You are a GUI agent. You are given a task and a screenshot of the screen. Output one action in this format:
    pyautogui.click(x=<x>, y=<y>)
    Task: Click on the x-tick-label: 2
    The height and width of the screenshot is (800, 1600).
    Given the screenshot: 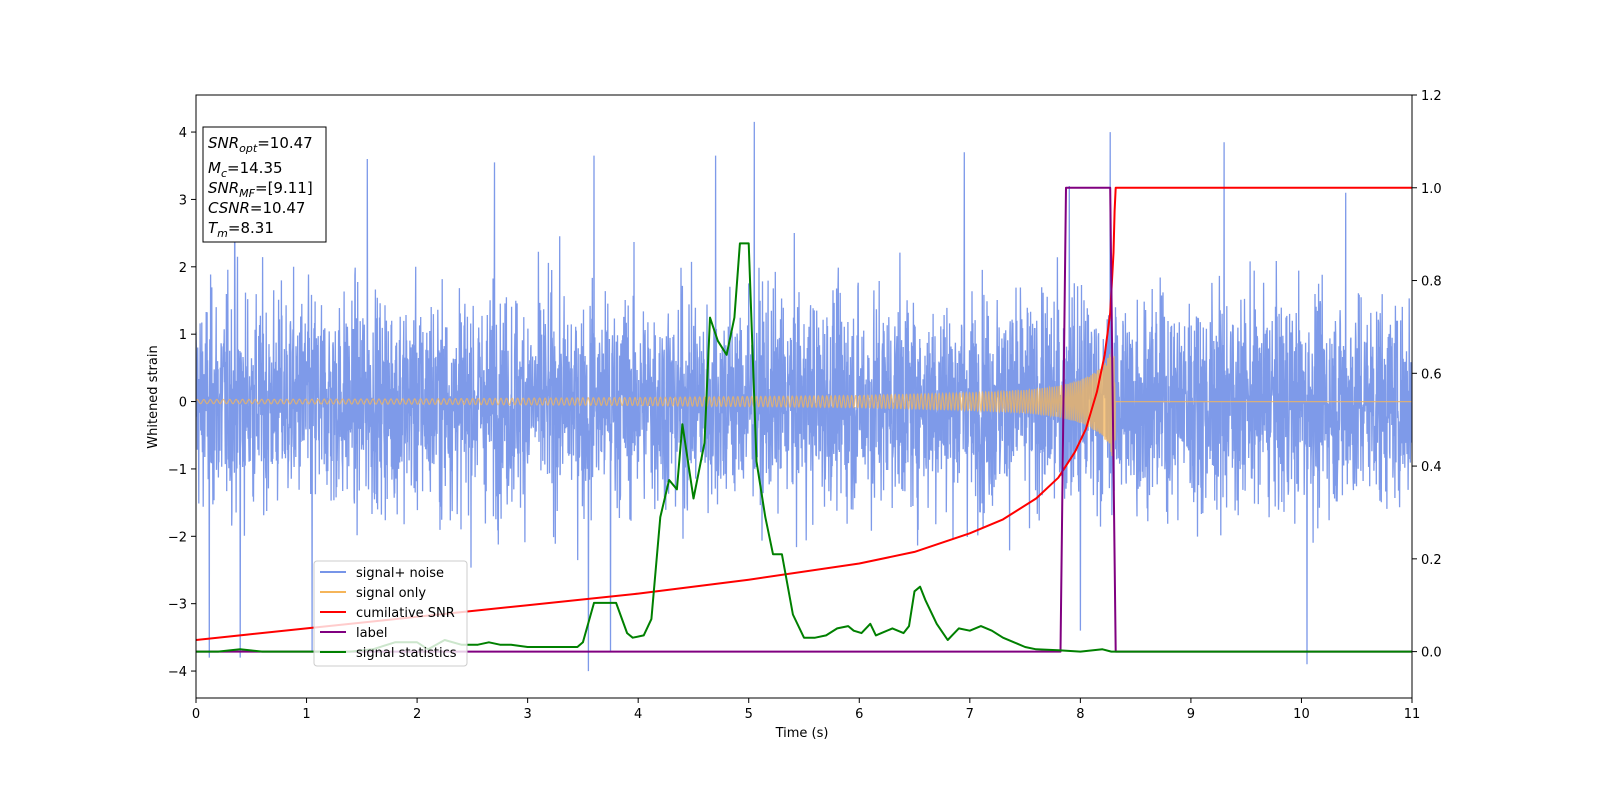 What is the action you would take?
    pyautogui.click(x=417, y=714)
    